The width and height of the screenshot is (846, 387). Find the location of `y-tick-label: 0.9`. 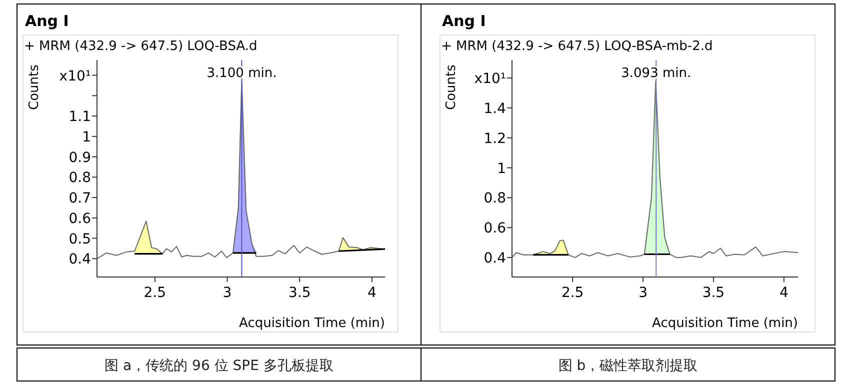

y-tick-label: 0.9 is located at coordinates (79, 158).